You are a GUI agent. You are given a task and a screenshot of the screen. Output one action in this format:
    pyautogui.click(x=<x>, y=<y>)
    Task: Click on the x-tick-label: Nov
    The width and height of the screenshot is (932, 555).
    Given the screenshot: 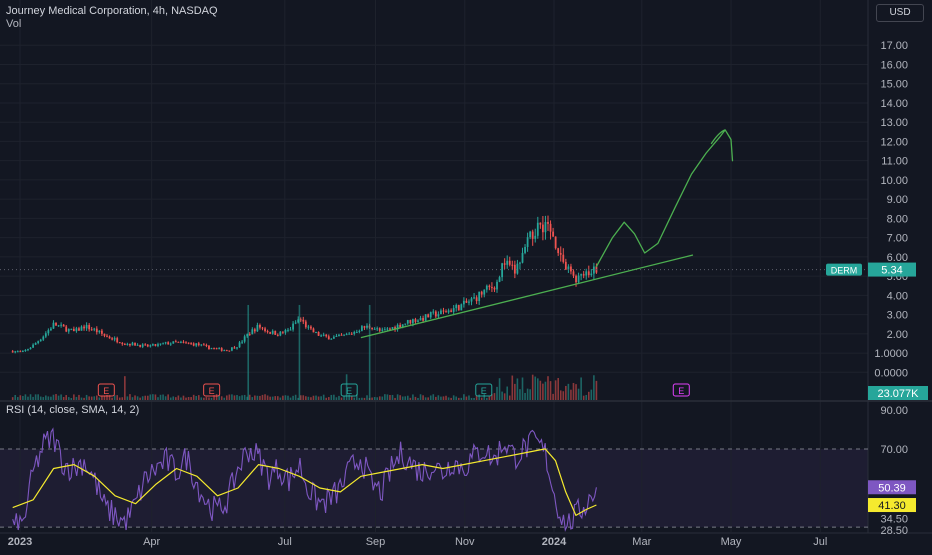 What is the action you would take?
    pyautogui.click(x=465, y=542)
    